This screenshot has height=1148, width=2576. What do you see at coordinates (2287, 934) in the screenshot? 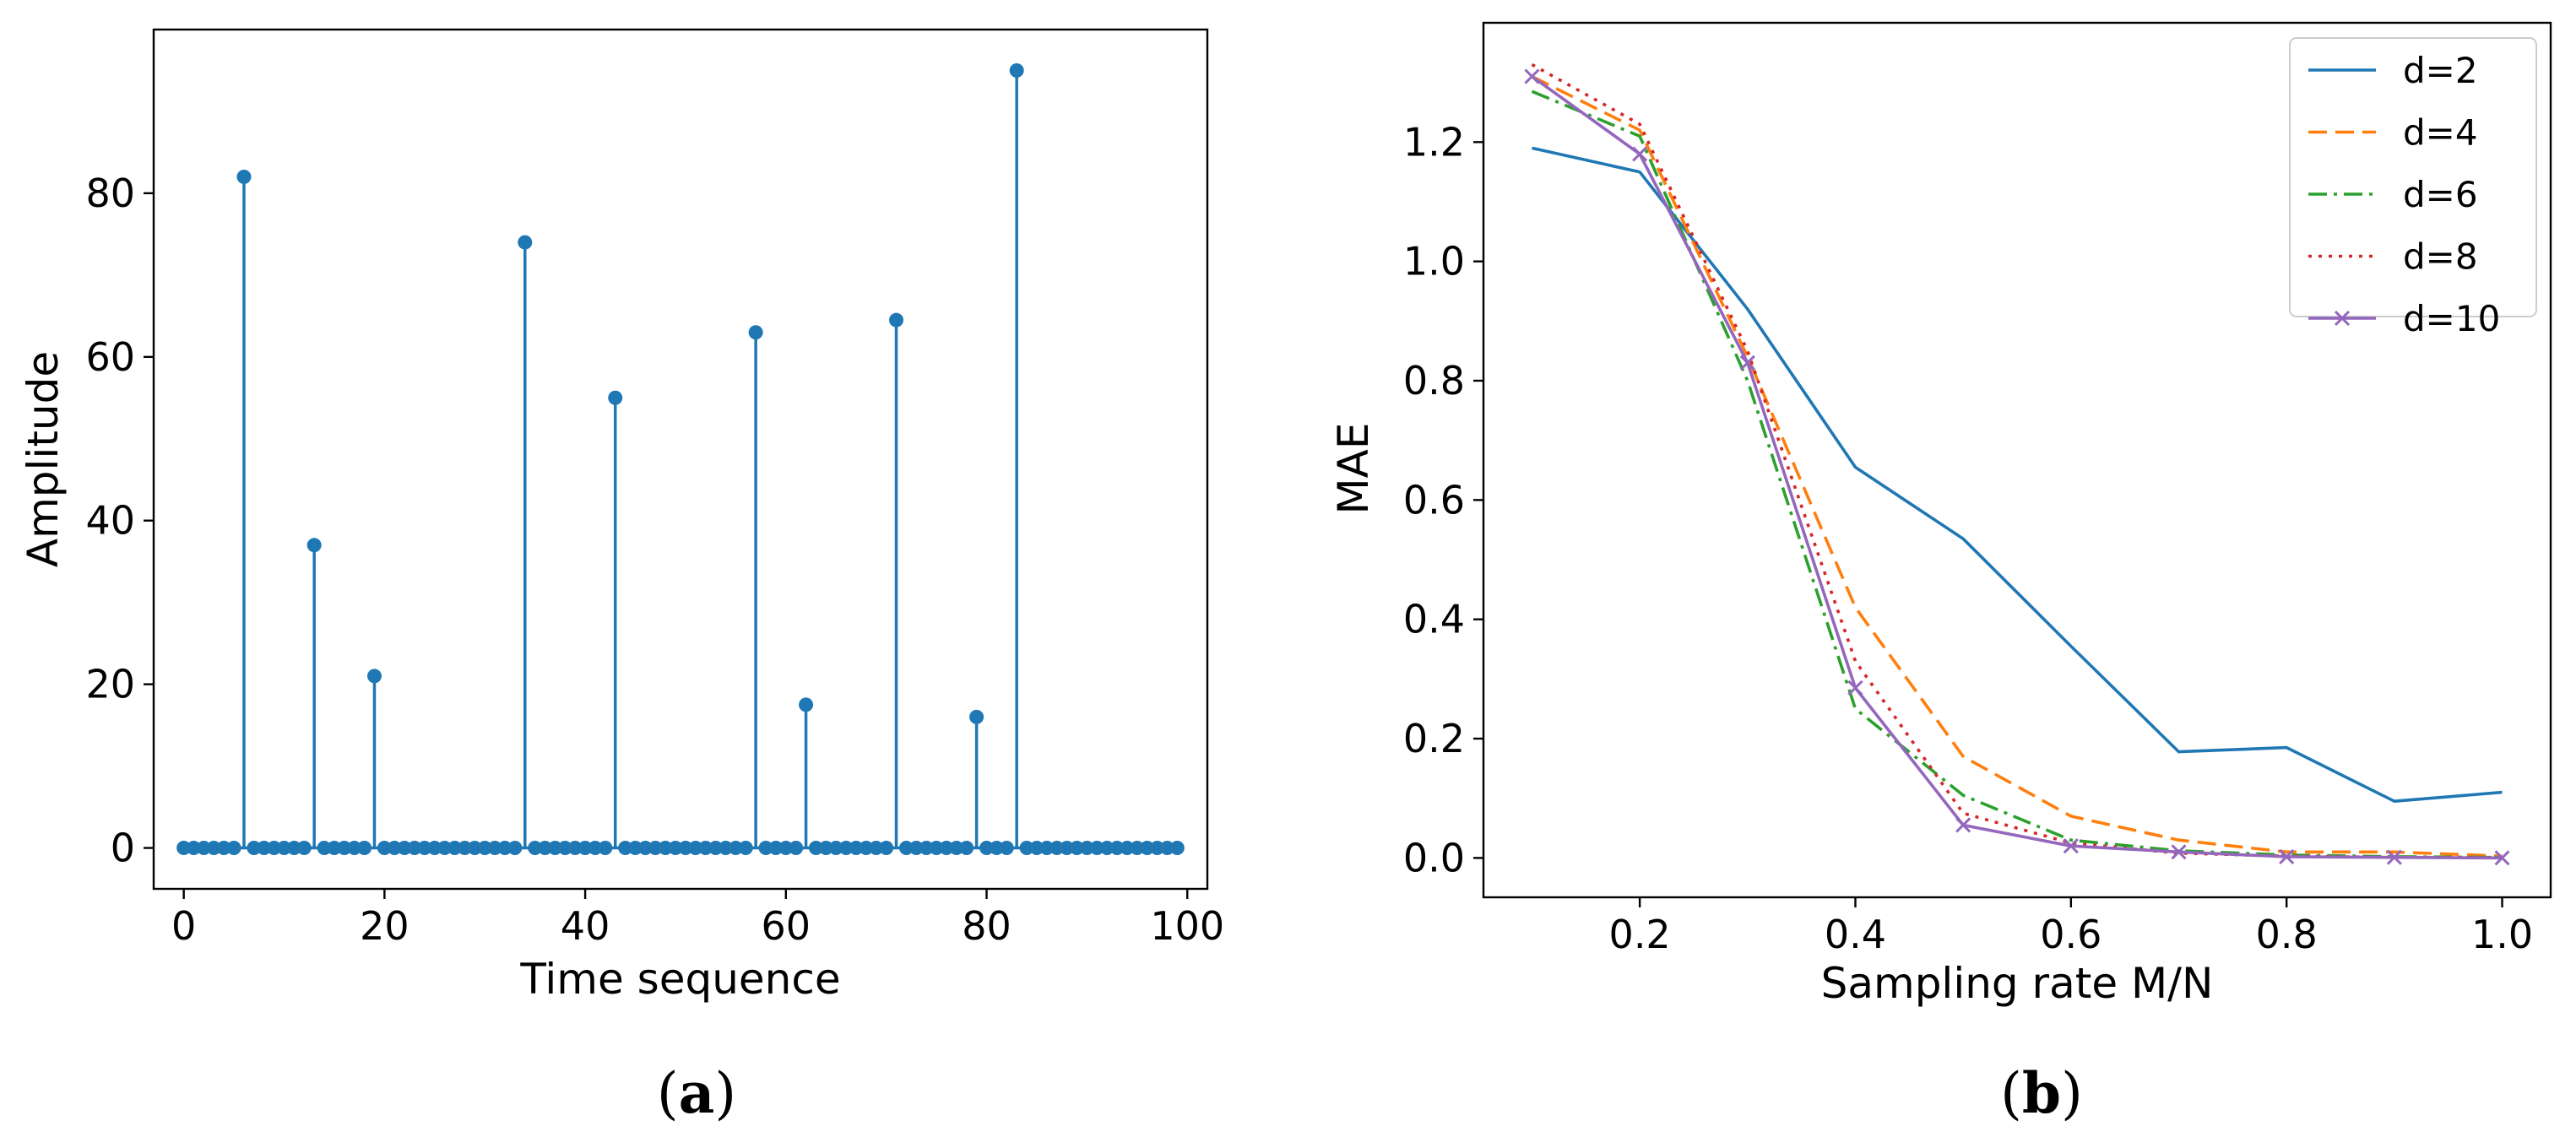
I see `x-tick-label: 0.8` at bounding box center [2287, 934].